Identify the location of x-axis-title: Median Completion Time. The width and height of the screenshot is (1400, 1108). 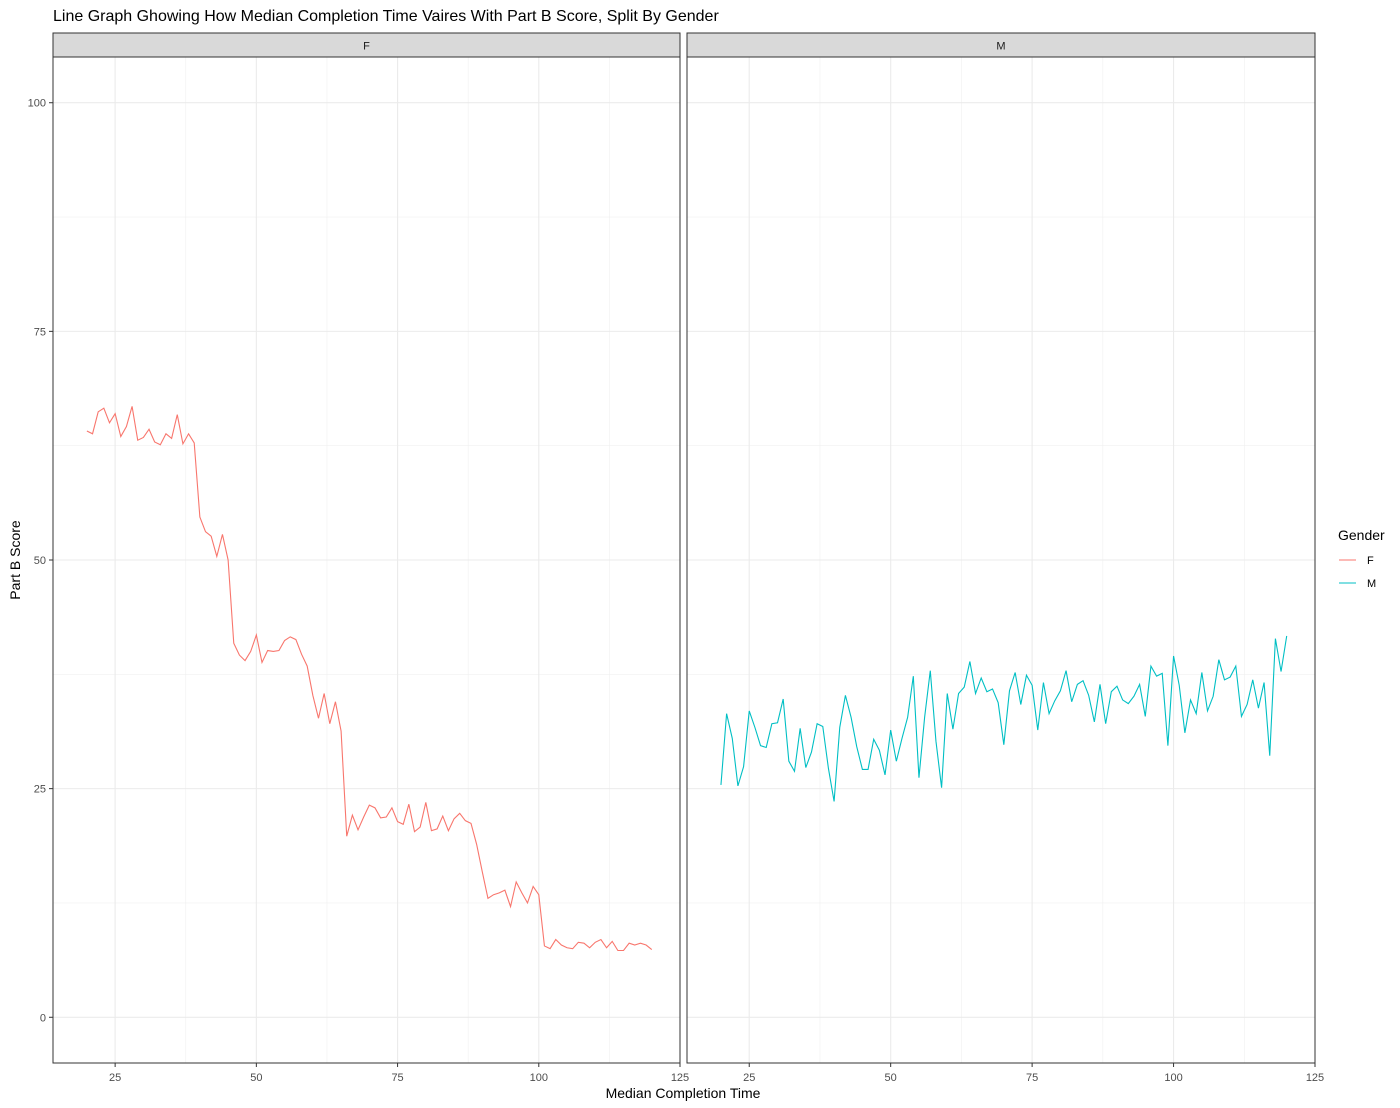
(683, 1093).